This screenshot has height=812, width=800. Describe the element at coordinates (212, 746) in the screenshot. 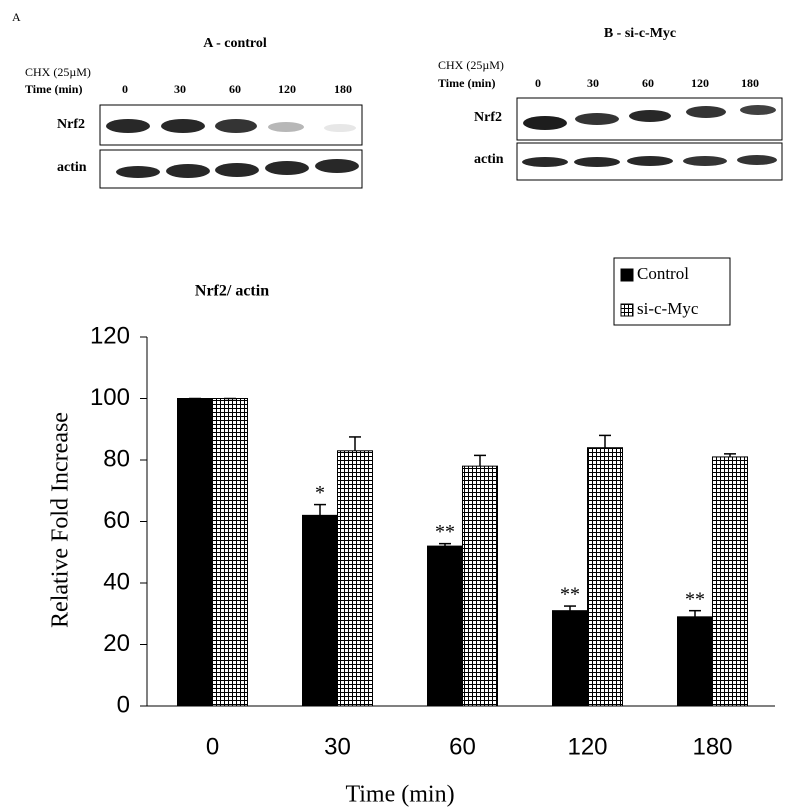

I see `x-tick-label: 0` at that location.